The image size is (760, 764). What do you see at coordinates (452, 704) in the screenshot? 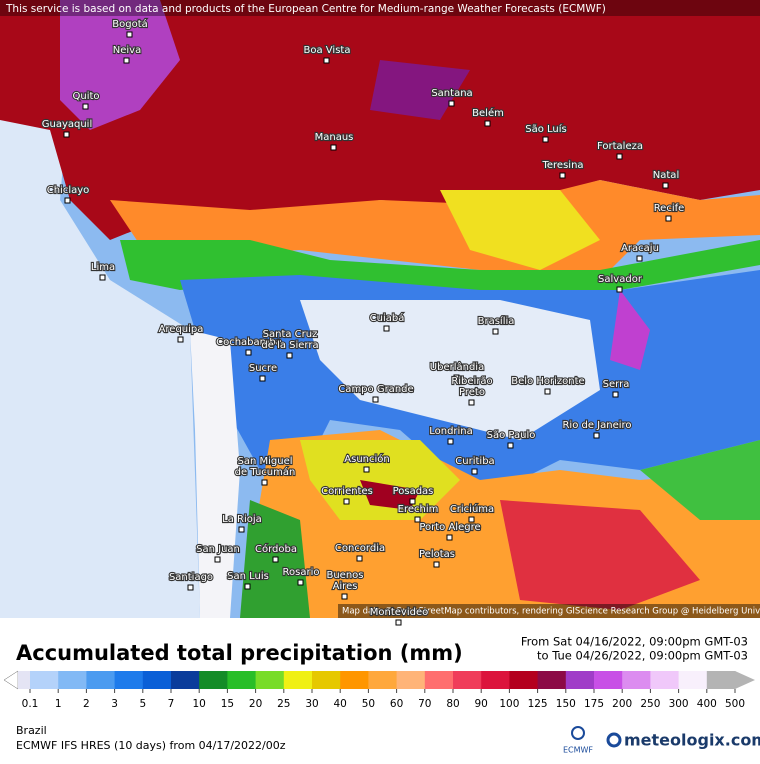
I see `legend-tick-label: 80` at bounding box center [452, 704].